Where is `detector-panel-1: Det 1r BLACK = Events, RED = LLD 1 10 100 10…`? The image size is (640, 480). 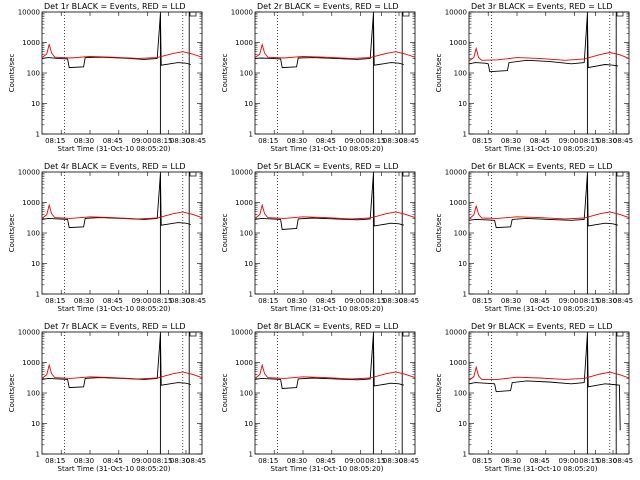
detector-panel-1: Det 1r BLACK = Events, RED = LLD 1 10 100 10… is located at coordinates (106, 80).